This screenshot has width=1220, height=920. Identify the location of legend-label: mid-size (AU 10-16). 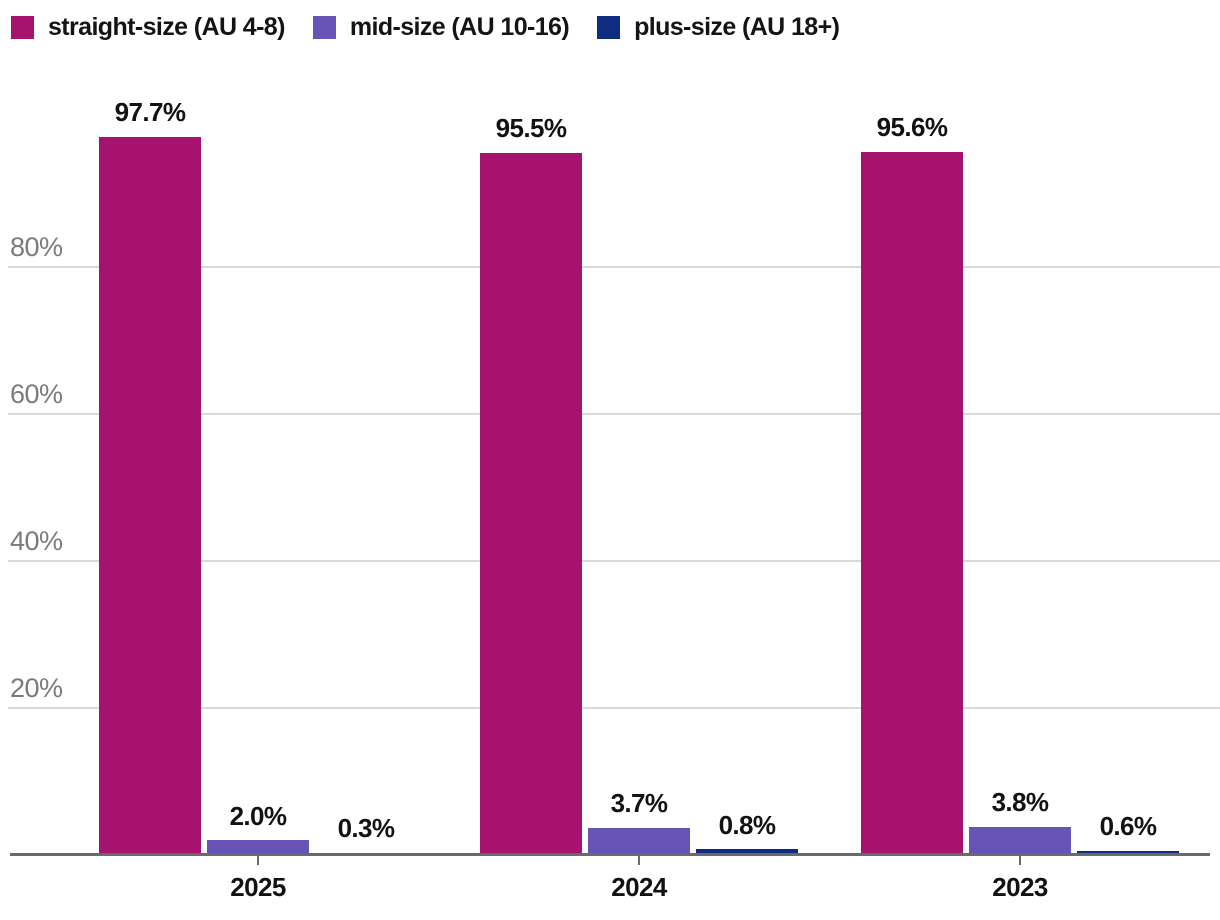
(459, 27).